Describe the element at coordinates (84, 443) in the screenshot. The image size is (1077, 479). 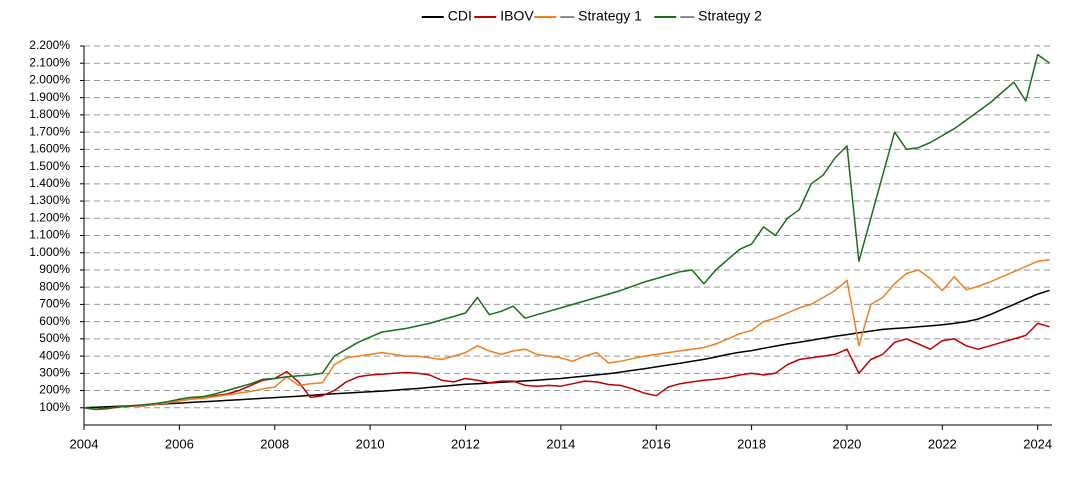
I see `x-tick-label: 2004` at that location.